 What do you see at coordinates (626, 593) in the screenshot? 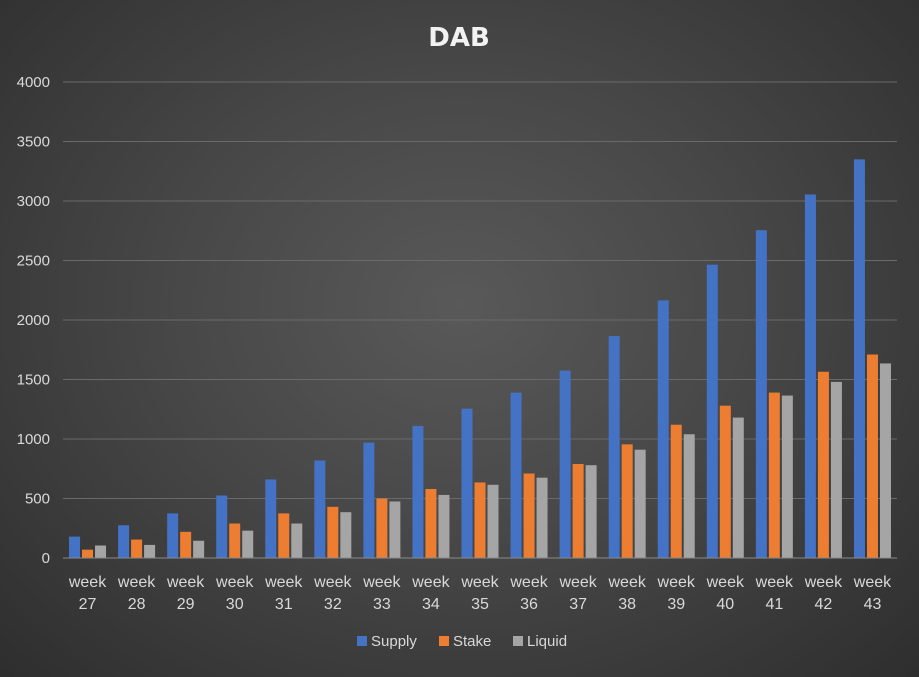
I see `x-tick-label: week 38` at bounding box center [626, 593].